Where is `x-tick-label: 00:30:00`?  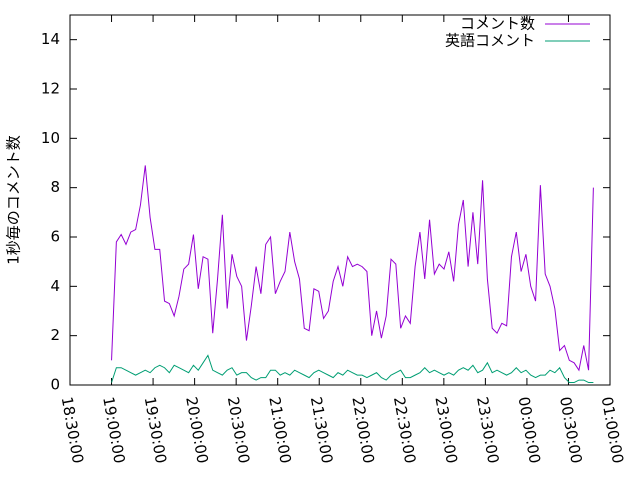
x-tick-label: 00:30:00 is located at coordinates (570, 429).